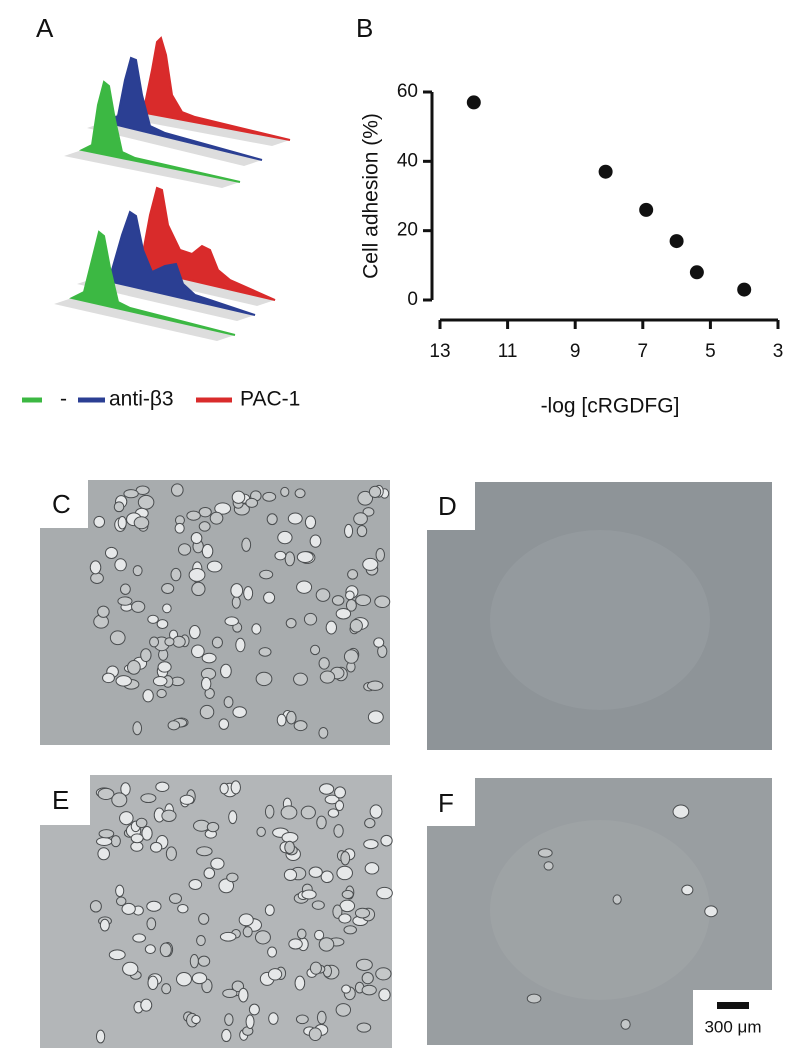 Image resolution: width=786 pixels, height=1050 pixels. Describe the element at coordinates (575, 351) in the screenshot. I see `x-tick-label: 9` at that location.